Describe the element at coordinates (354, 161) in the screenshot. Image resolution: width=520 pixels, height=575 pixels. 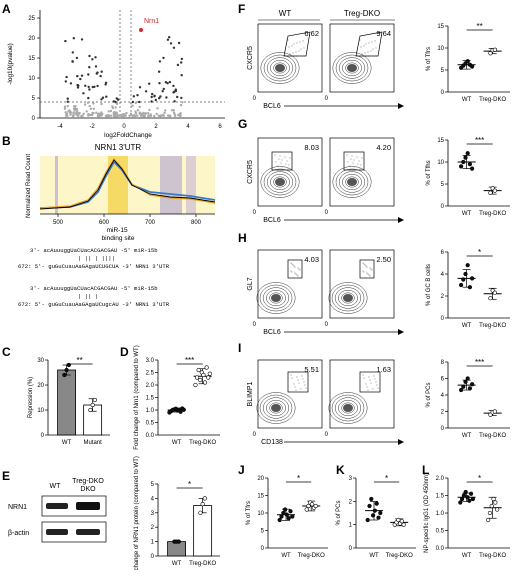
I see `flow-gate` at that location.